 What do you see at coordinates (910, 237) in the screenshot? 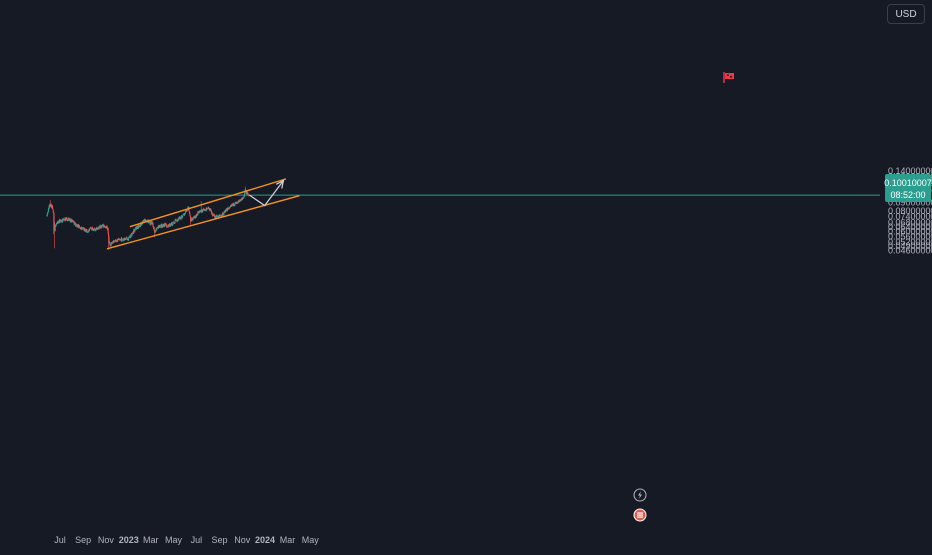
I see `price-tick-label: 0.05600000` at bounding box center [910, 237].